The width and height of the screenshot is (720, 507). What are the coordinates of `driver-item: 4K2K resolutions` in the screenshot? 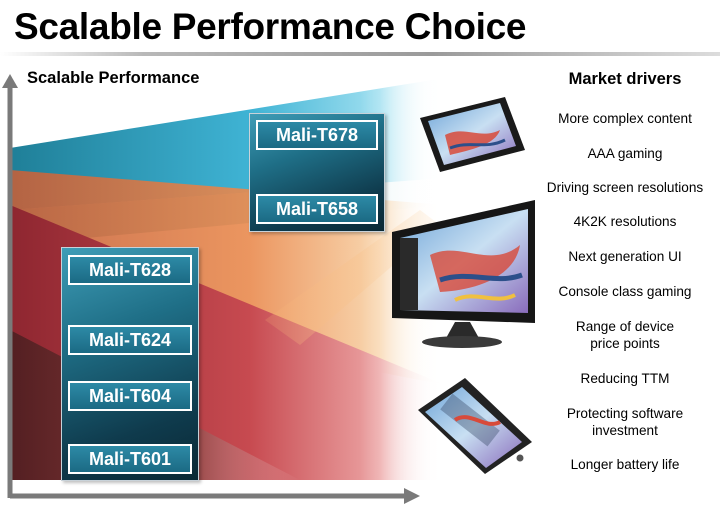 It's located at (625, 221).